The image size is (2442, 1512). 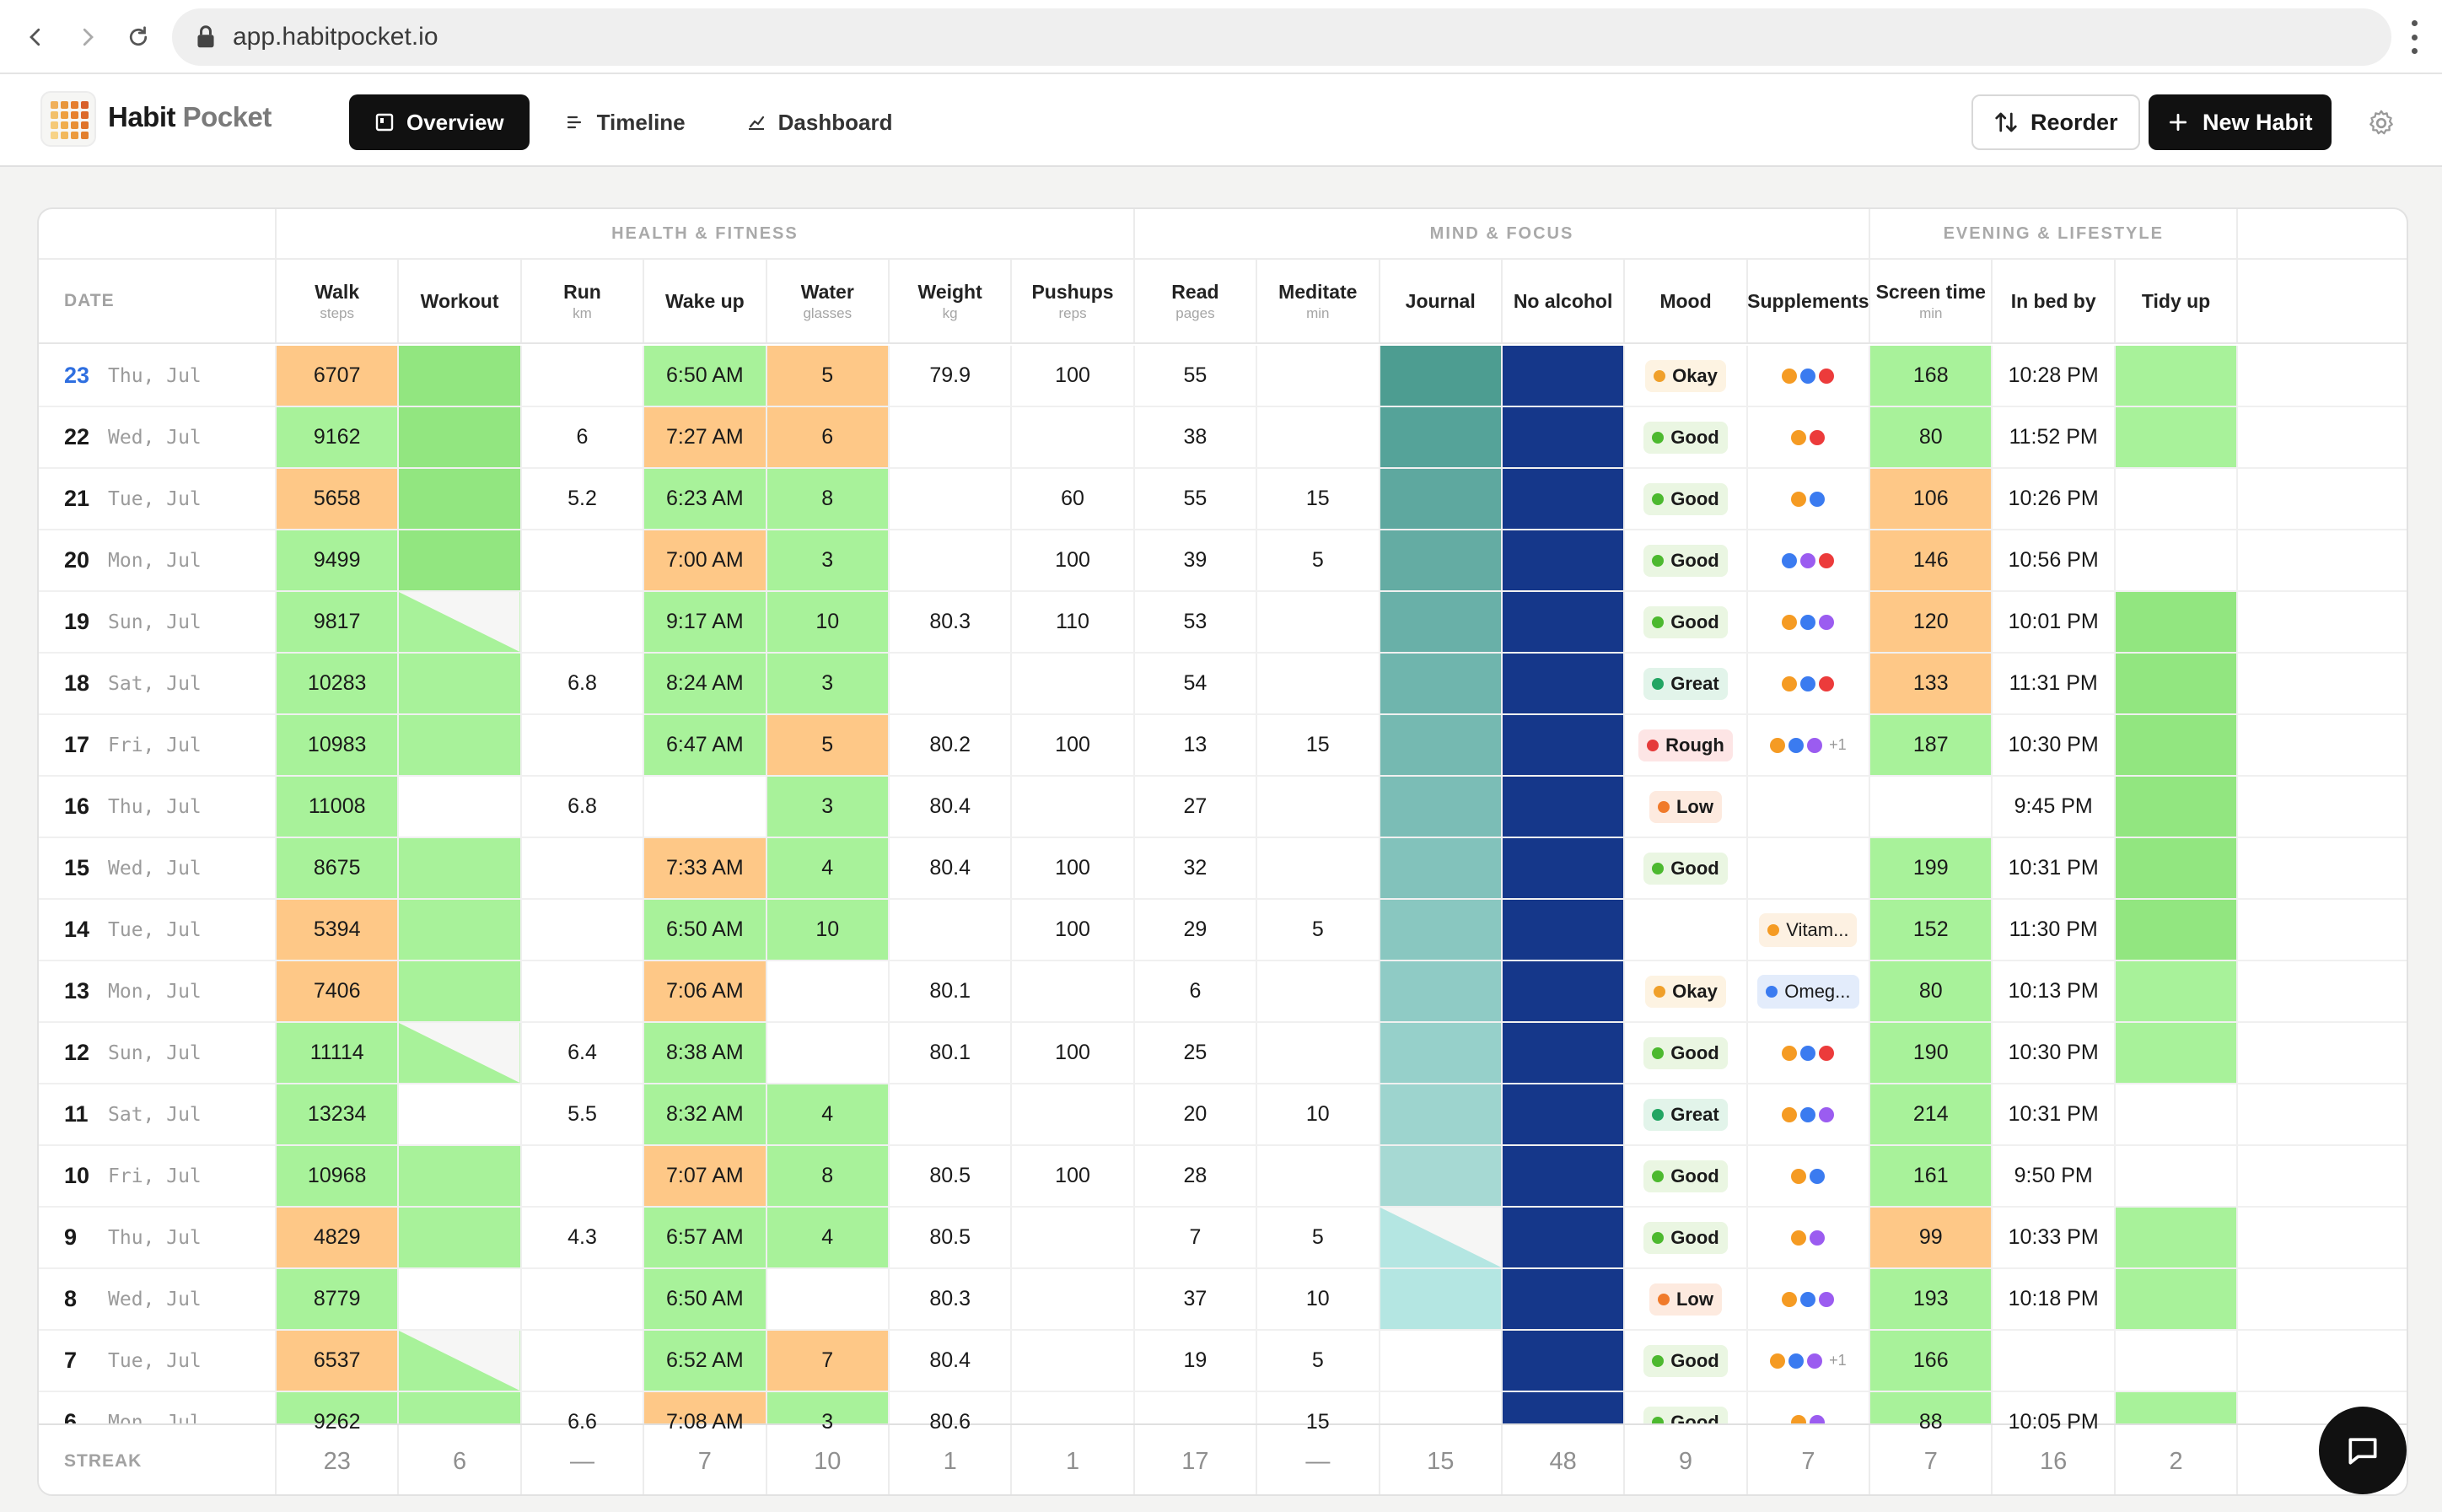 What do you see at coordinates (2055, 1176) in the screenshot?
I see `cell-bed: 9:50 PM` at bounding box center [2055, 1176].